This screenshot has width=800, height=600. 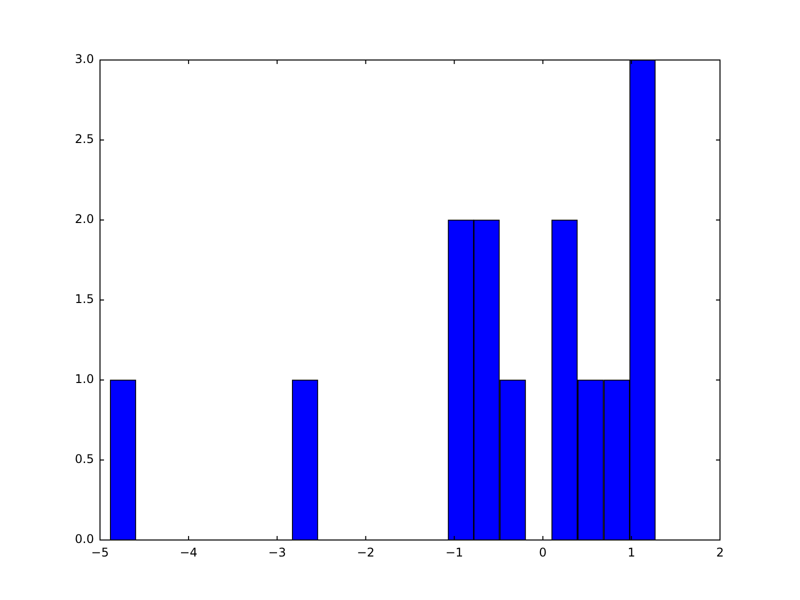 What do you see at coordinates (84, 459) in the screenshot?
I see `y-tick-label: 0.5` at bounding box center [84, 459].